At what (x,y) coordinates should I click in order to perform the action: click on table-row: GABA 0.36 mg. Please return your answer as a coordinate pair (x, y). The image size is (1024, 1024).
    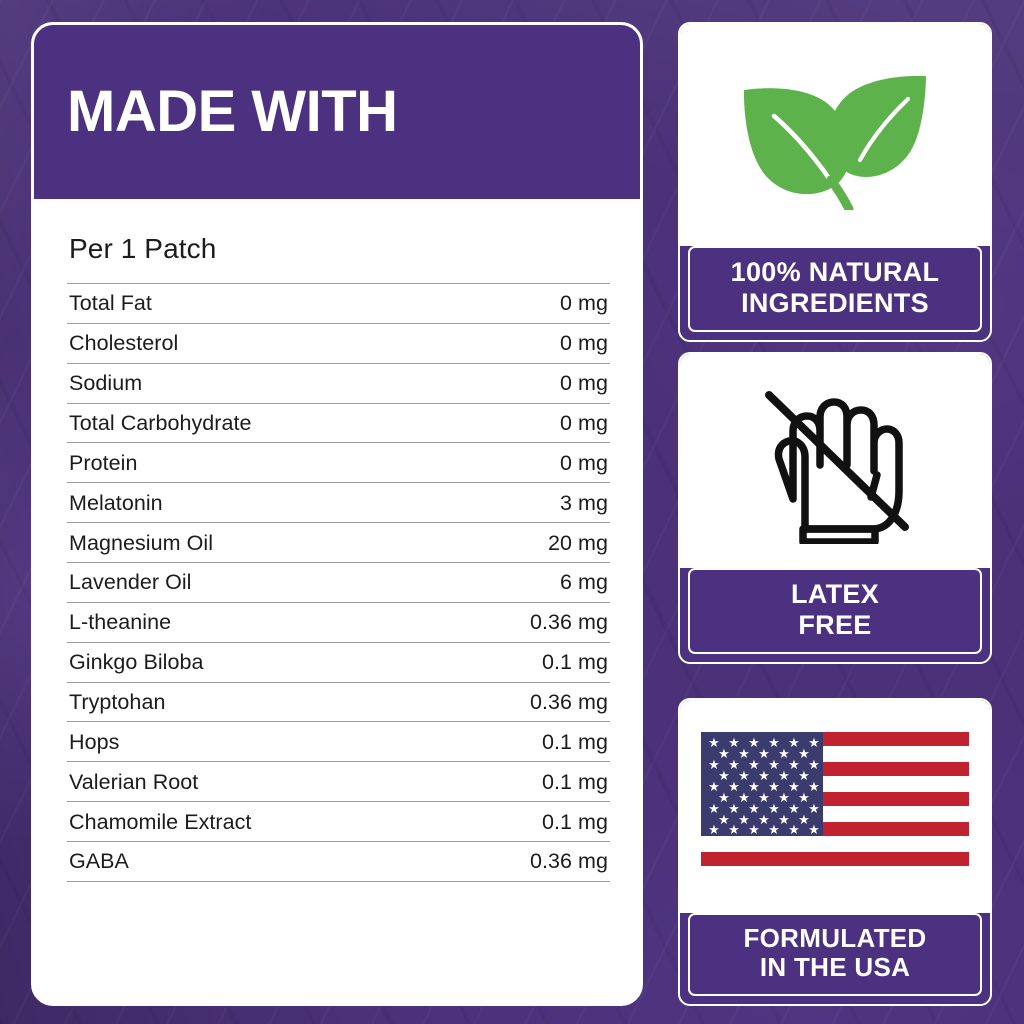
    Looking at the image, I should click on (338, 861).